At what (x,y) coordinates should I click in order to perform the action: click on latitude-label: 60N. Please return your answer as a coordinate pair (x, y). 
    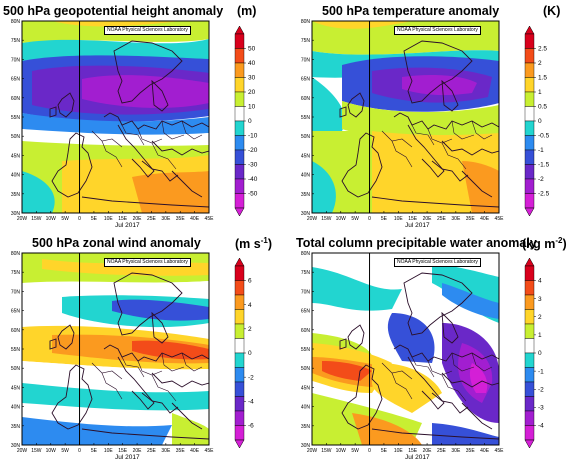
    Looking at the image, I should click on (16, 99).